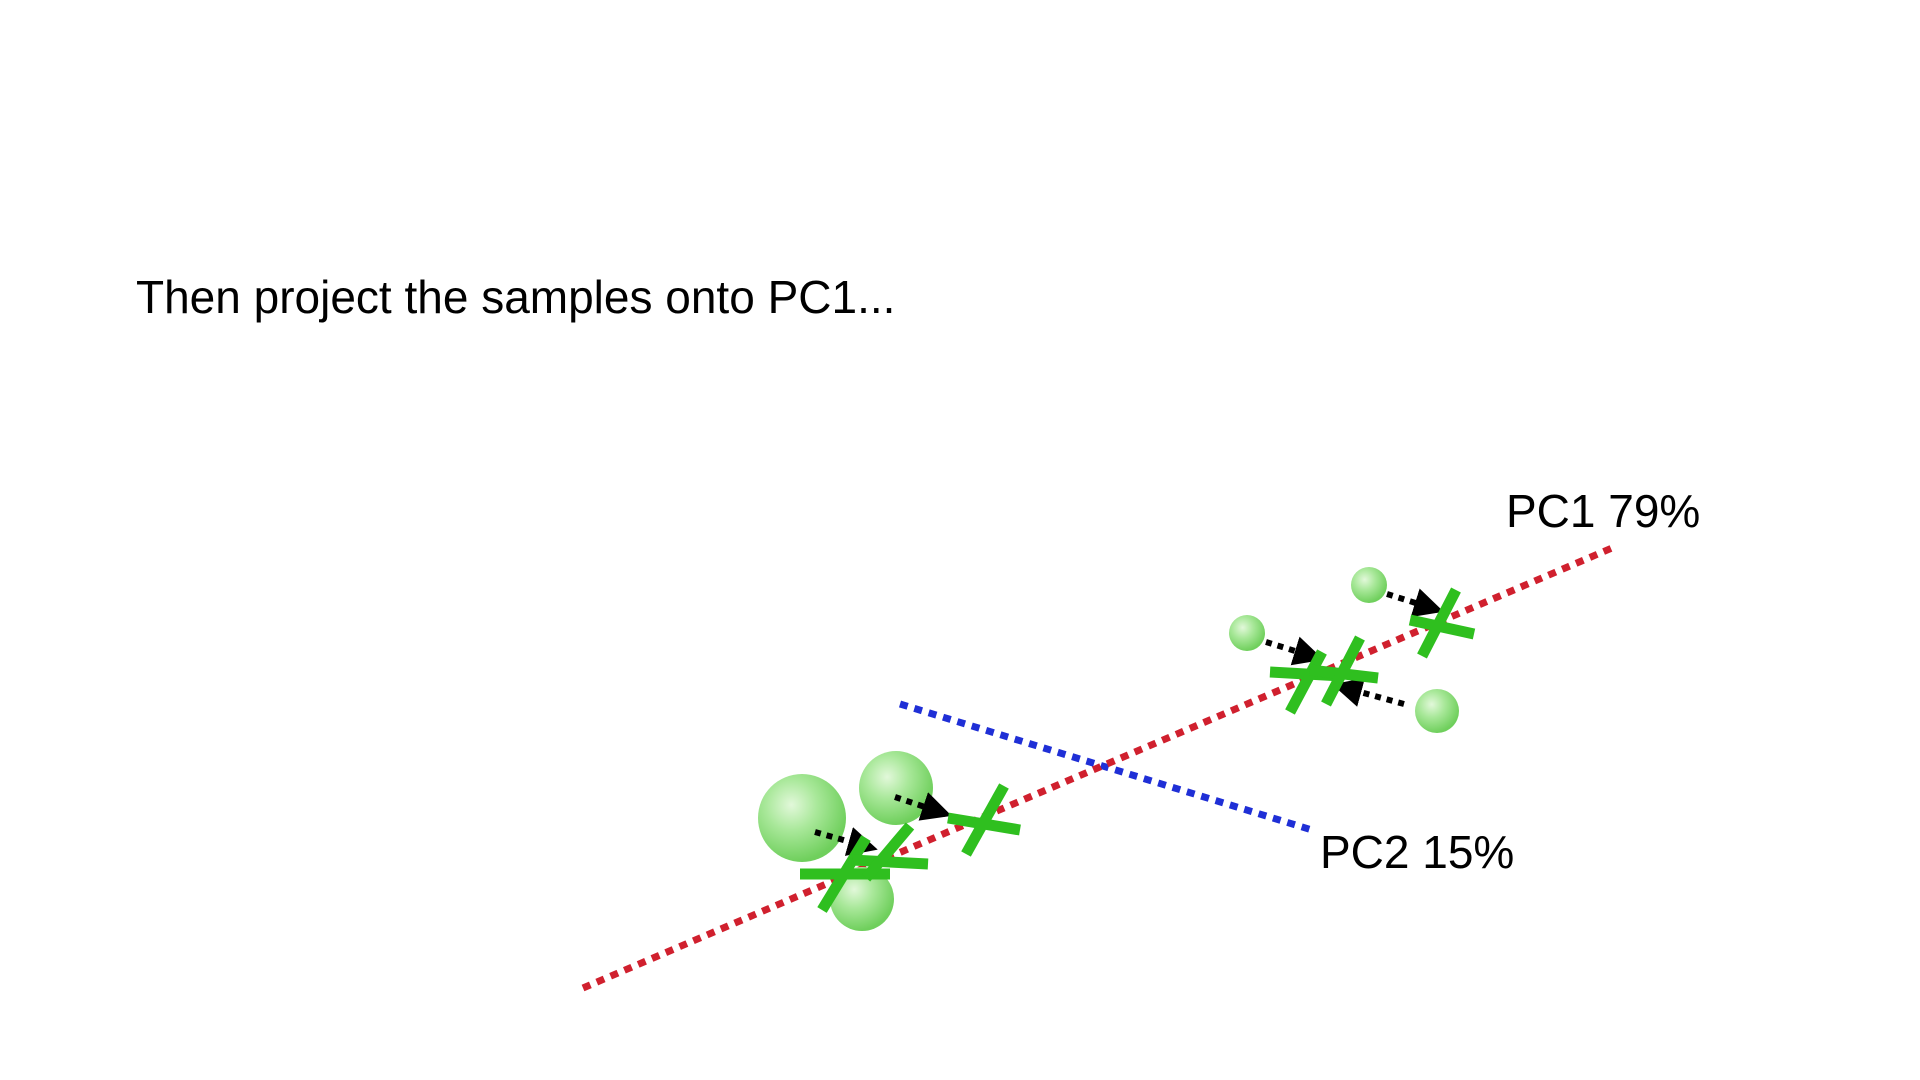 The width and height of the screenshot is (1920, 1080). What do you see at coordinates (1417, 852) in the screenshot?
I see `pc2-label: PC2 15%` at bounding box center [1417, 852].